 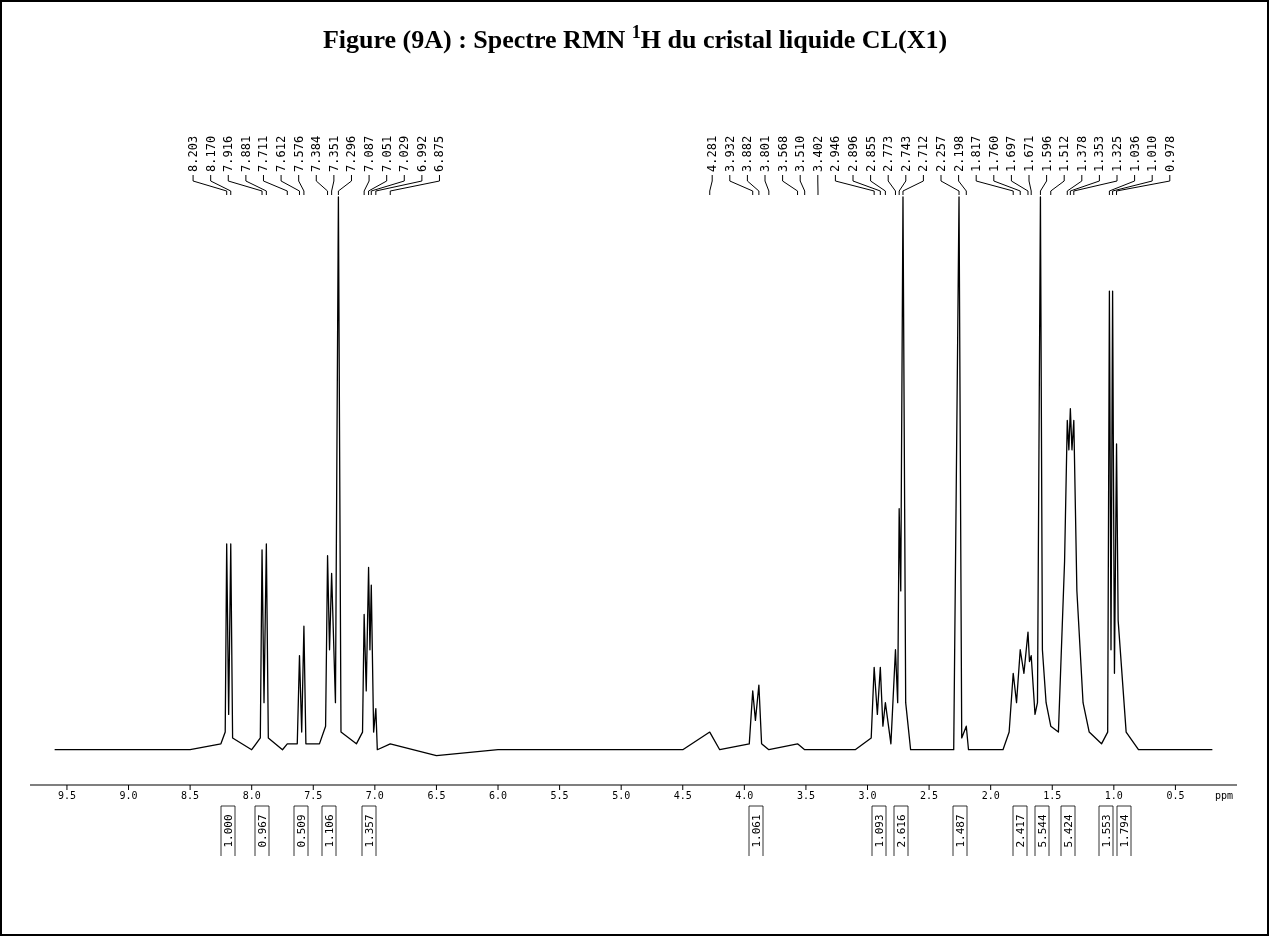 I want to click on annotation: 1.817, so click(x=976, y=153).